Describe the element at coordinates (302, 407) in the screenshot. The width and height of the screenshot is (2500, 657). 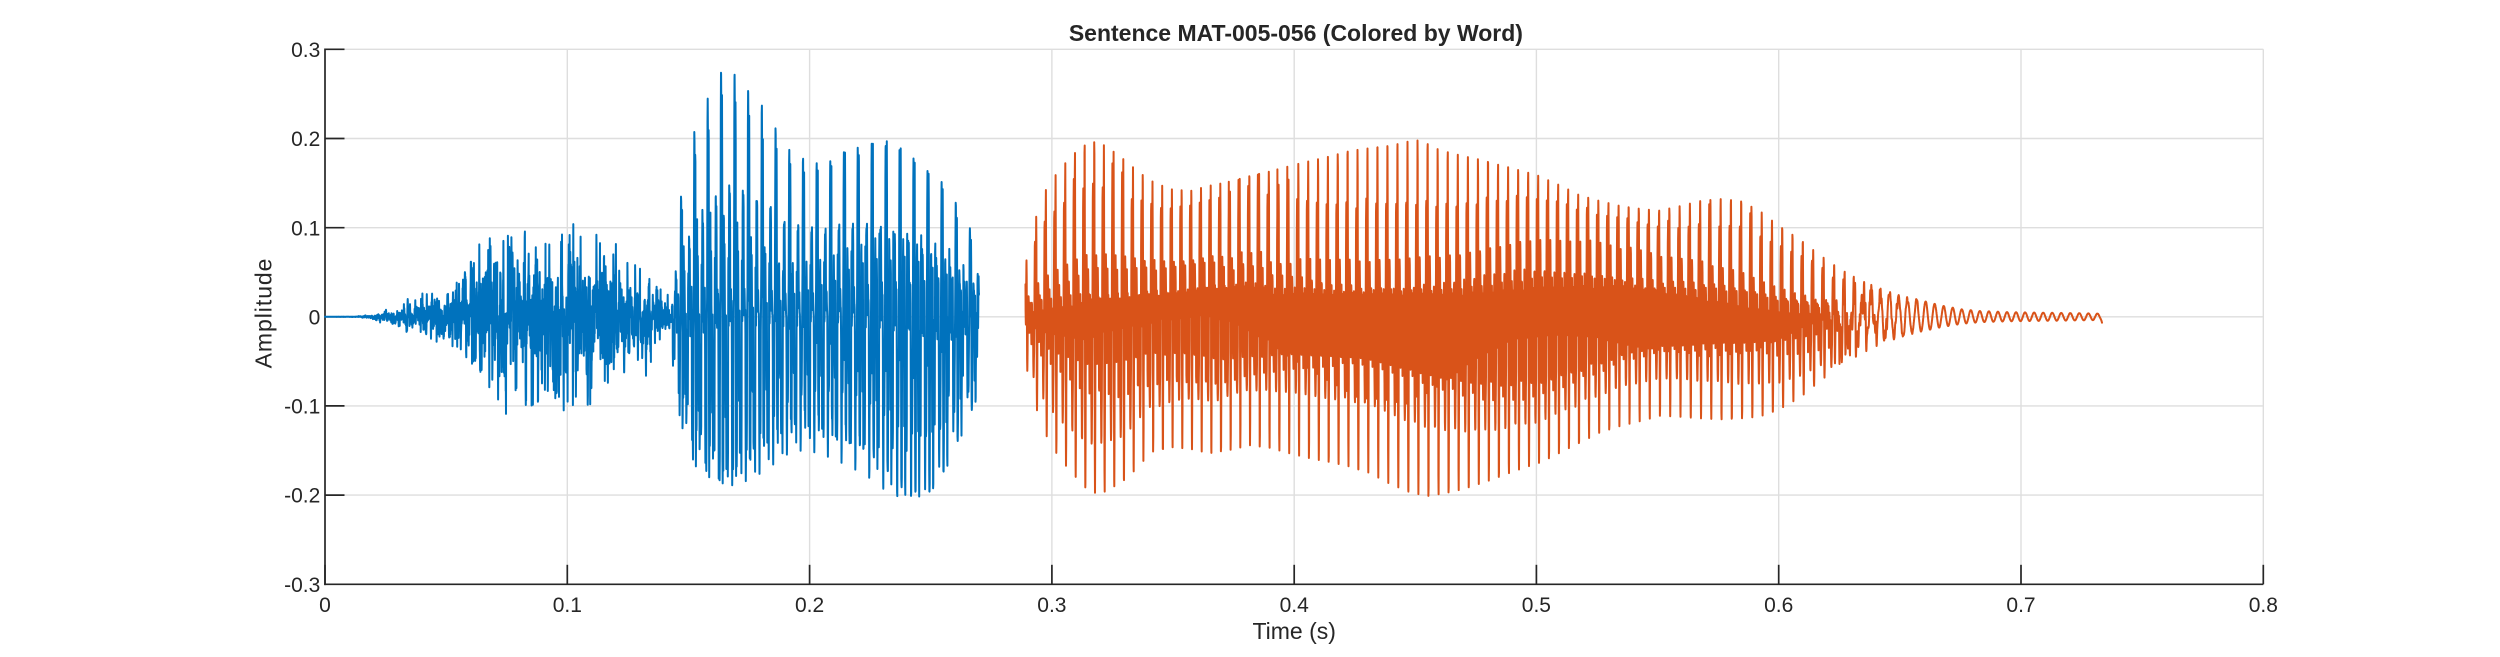
I see `svg-text: -0.1` at that location.